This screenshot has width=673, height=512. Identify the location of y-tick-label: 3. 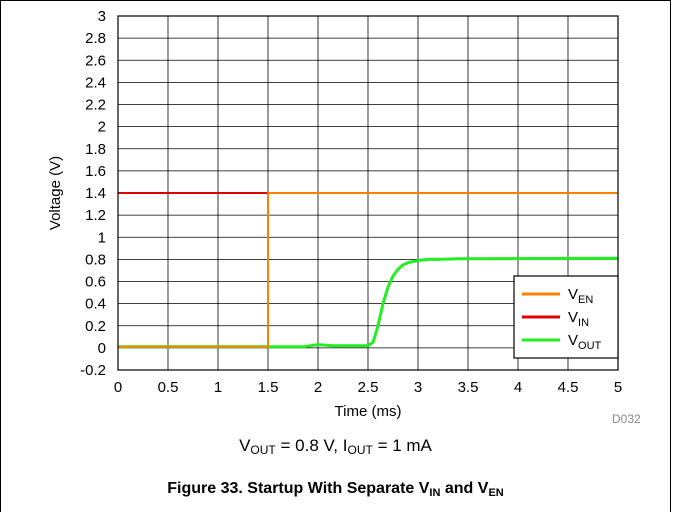
(102, 16).